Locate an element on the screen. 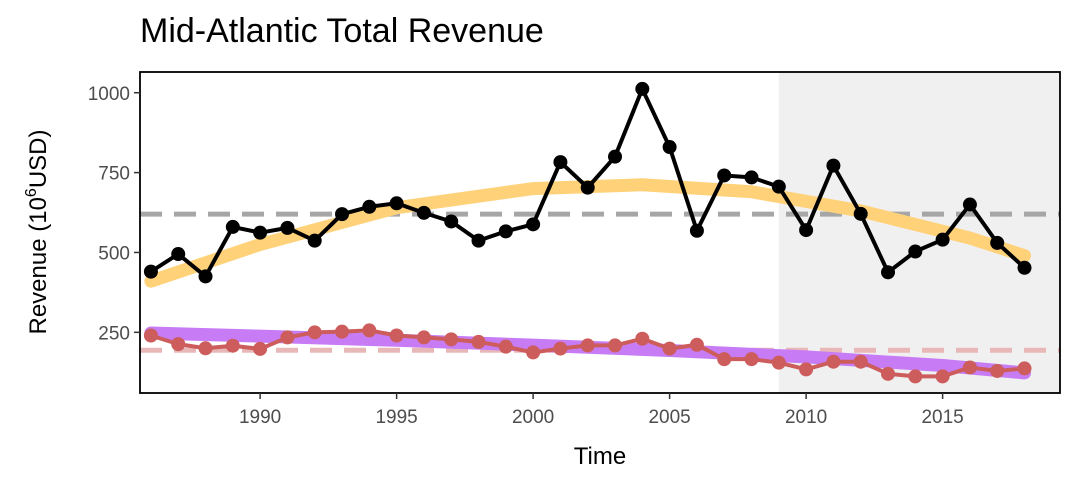  y-axis-title-end: USD) is located at coordinates (38, 158).